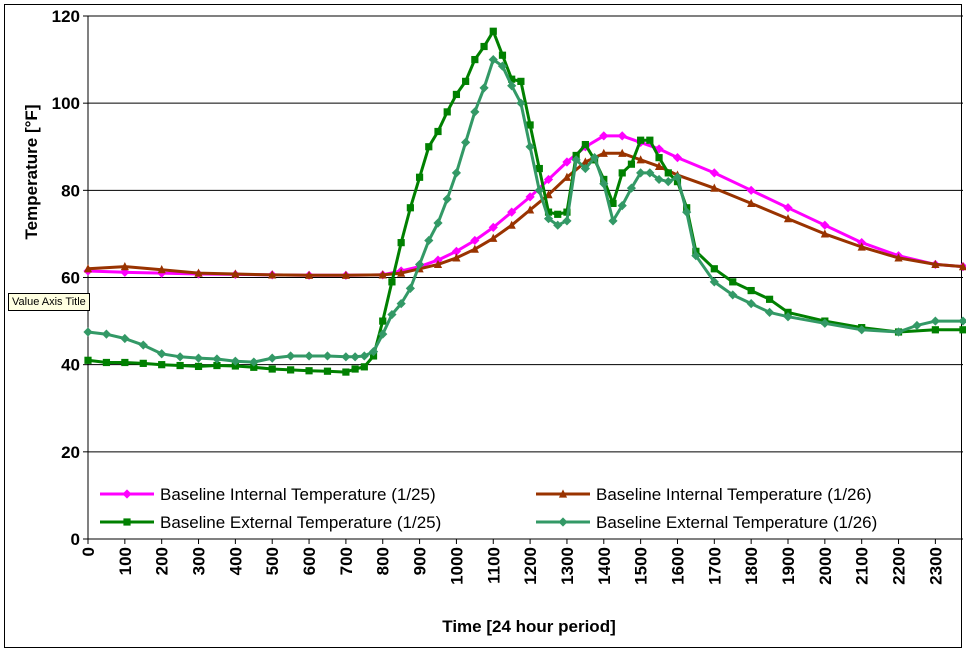 This screenshot has height=652, width=966. Describe the element at coordinates (49, 302) in the screenshot. I see `axis-title-tooltip: Value Axis Title` at that location.